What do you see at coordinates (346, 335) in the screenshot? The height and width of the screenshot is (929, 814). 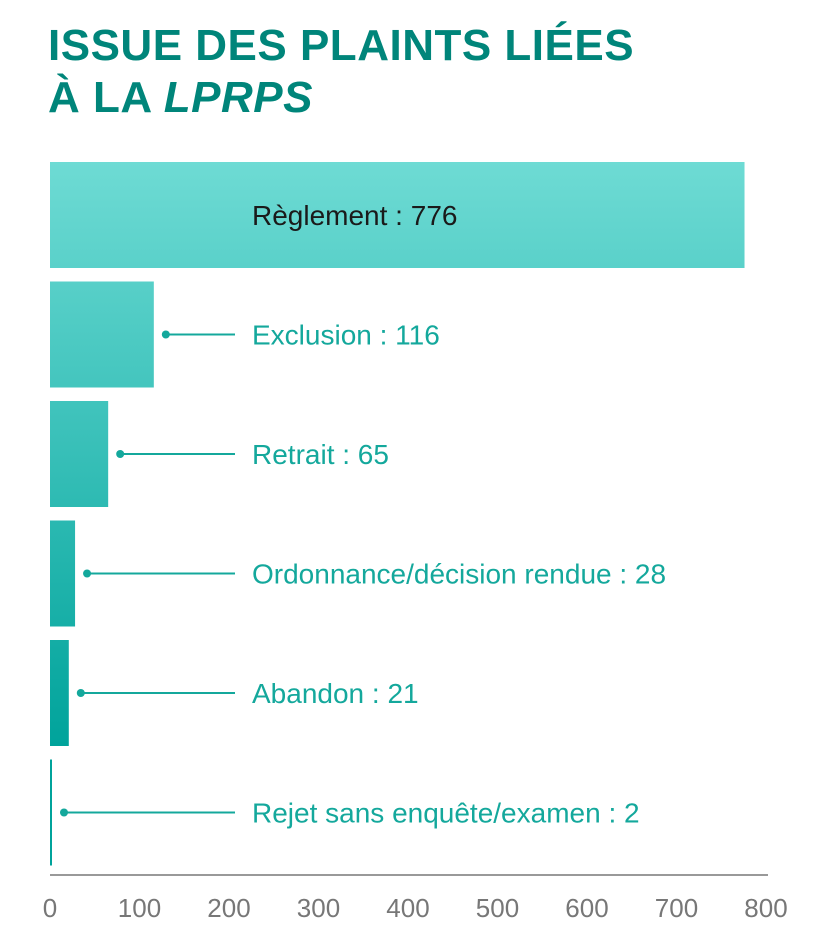 I see `bar-label-2: Exclusion : 116` at bounding box center [346, 335].